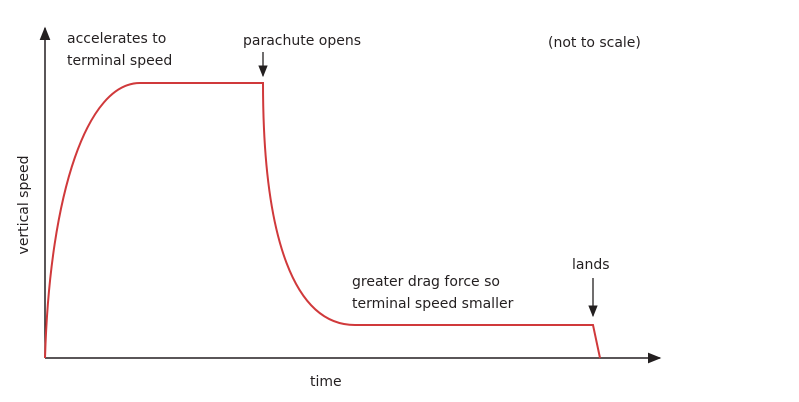 The height and width of the screenshot is (402, 799). What do you see at coordinates (302, 41) in the screenshot?
I see `annotation: parachute opens` at bounding box center [302, 41].